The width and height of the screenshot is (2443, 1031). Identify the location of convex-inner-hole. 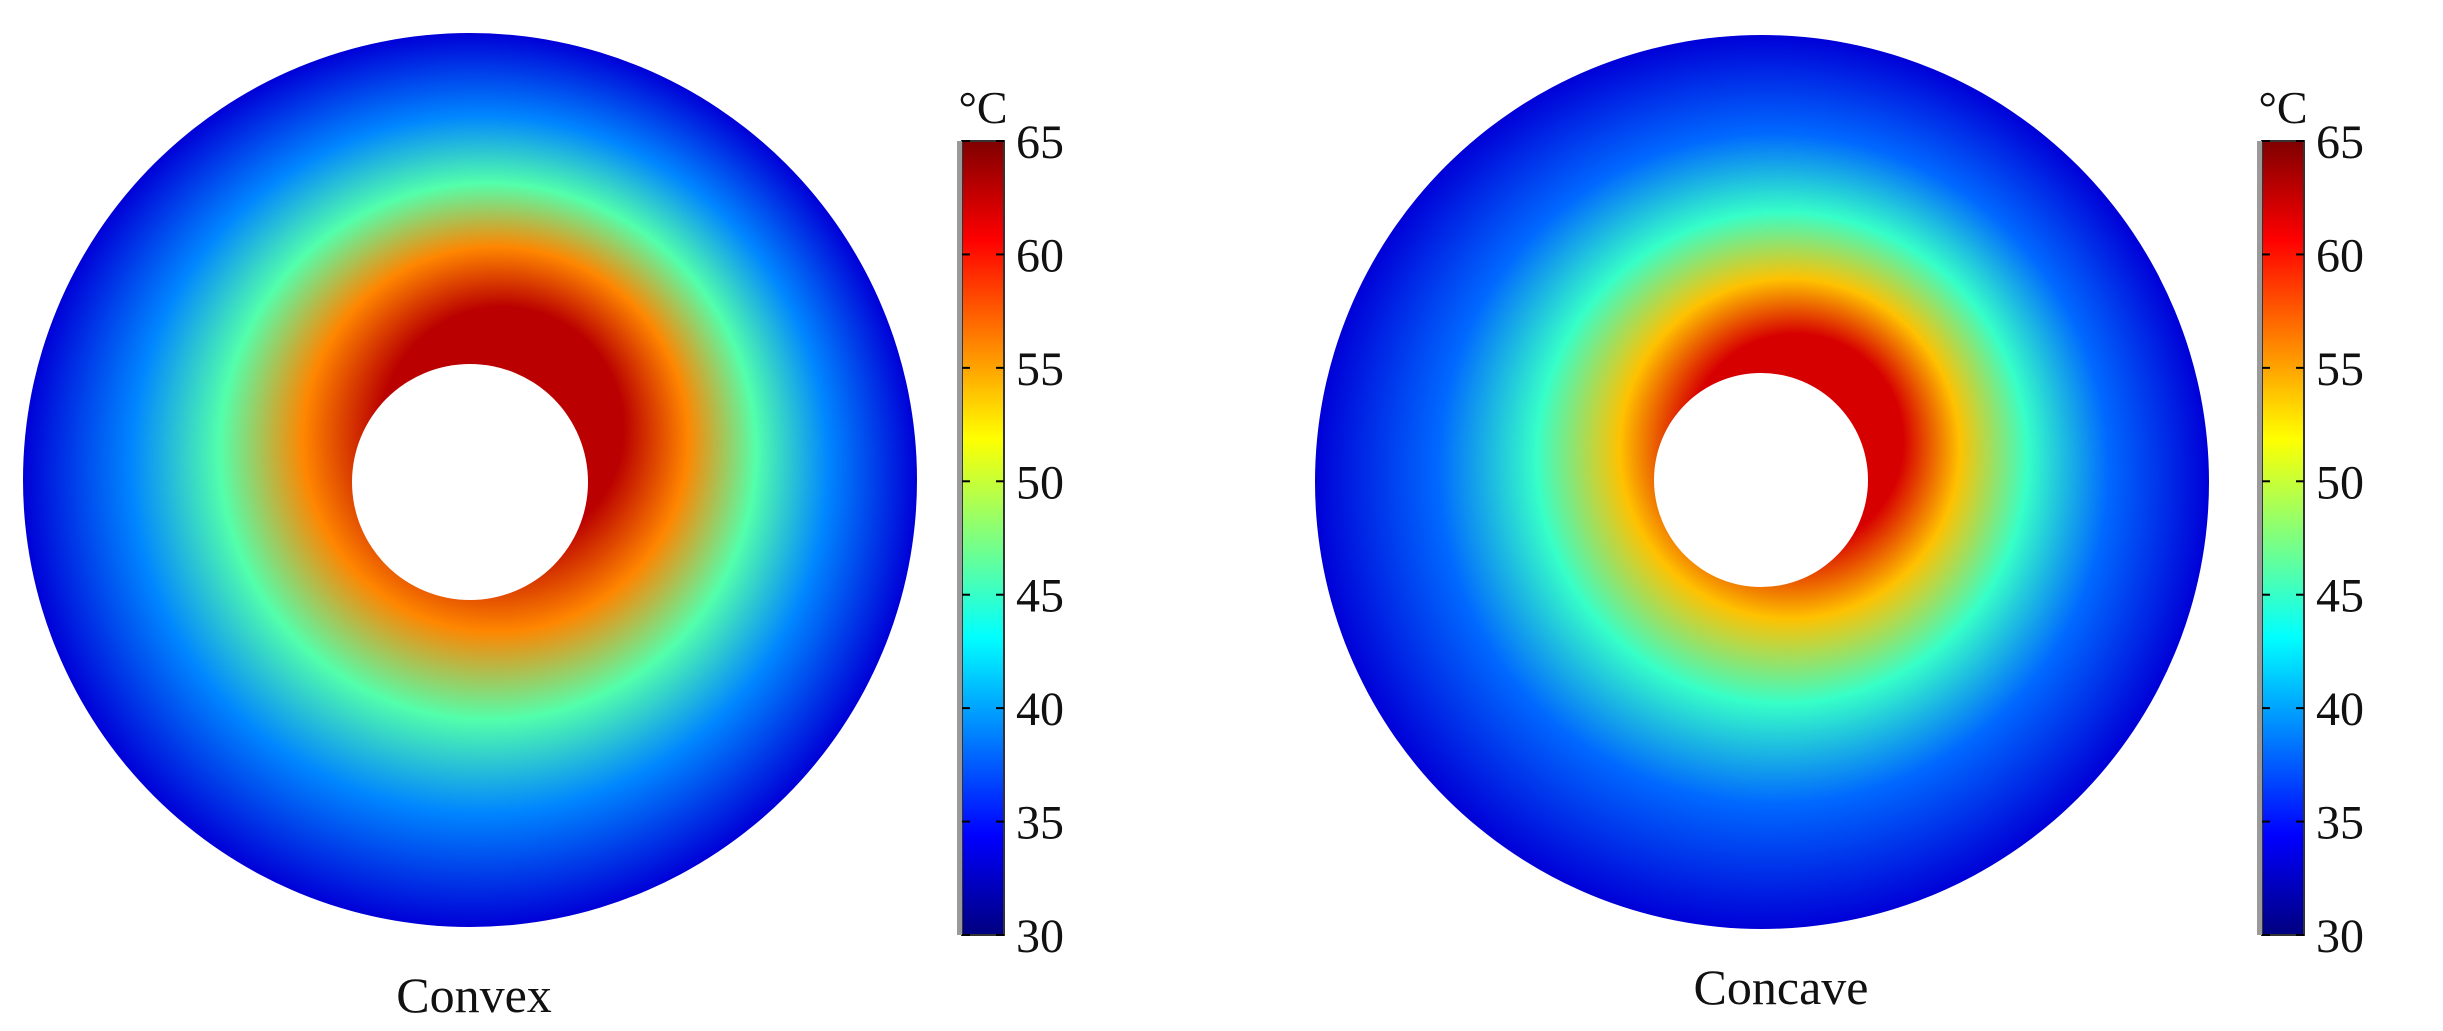
(470, 482).